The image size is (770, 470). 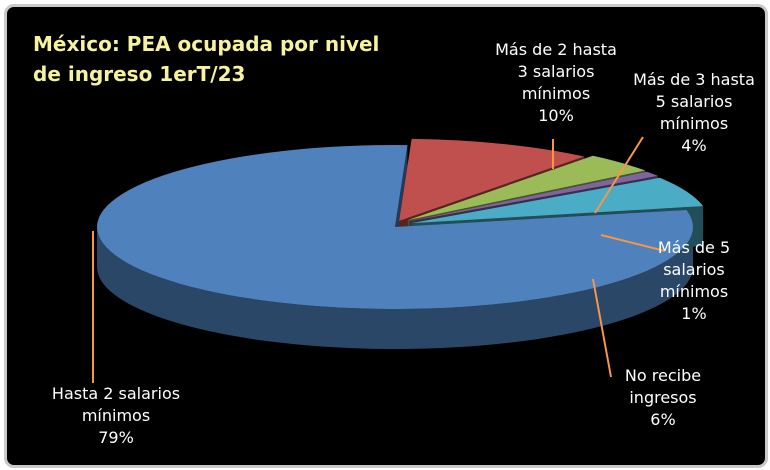 What do you see at coordinates (116, 415) in the screenshot?
I see `slice-label-hasta-2: Hasta 2 salarios mínimos 79%` at bounding box center [116, 415].